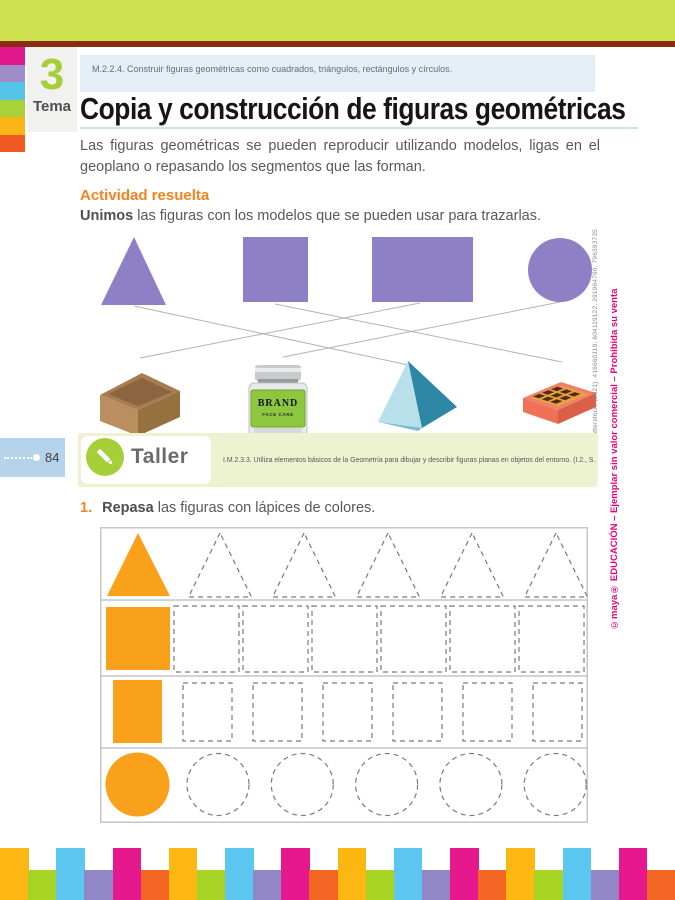  What do you see at coordinates (137, 784) in the screenshot?
I see `model-circle` at bounding box center [137, 784].